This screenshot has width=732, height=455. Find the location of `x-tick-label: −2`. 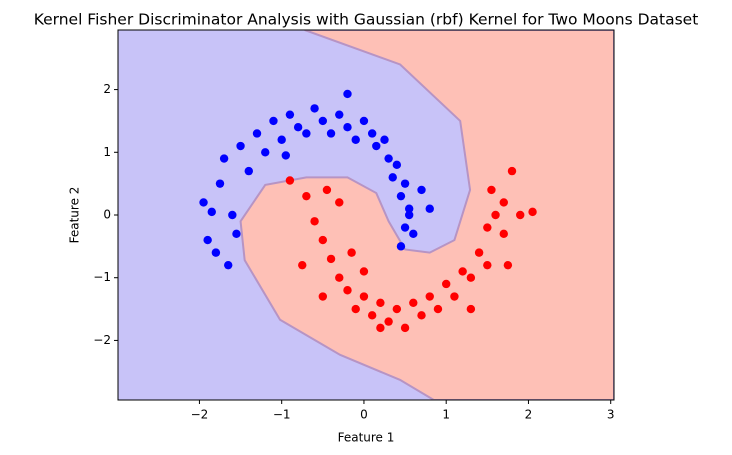

x-tick-label: −2 is located at coordinates (200, 415).